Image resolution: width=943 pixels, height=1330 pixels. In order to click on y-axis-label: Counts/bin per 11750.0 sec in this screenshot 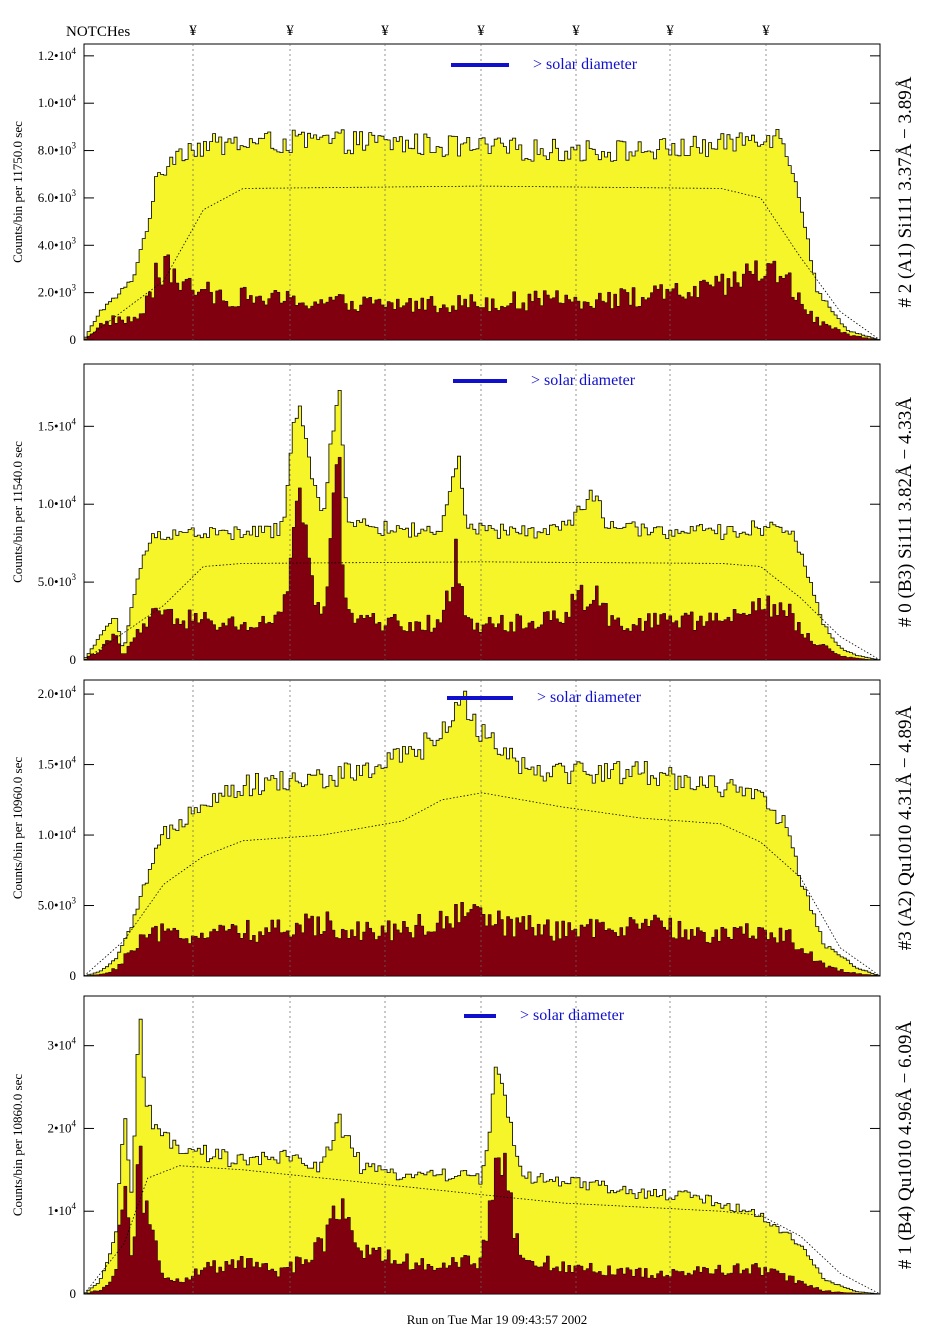, I will do `click(17, 192)`.